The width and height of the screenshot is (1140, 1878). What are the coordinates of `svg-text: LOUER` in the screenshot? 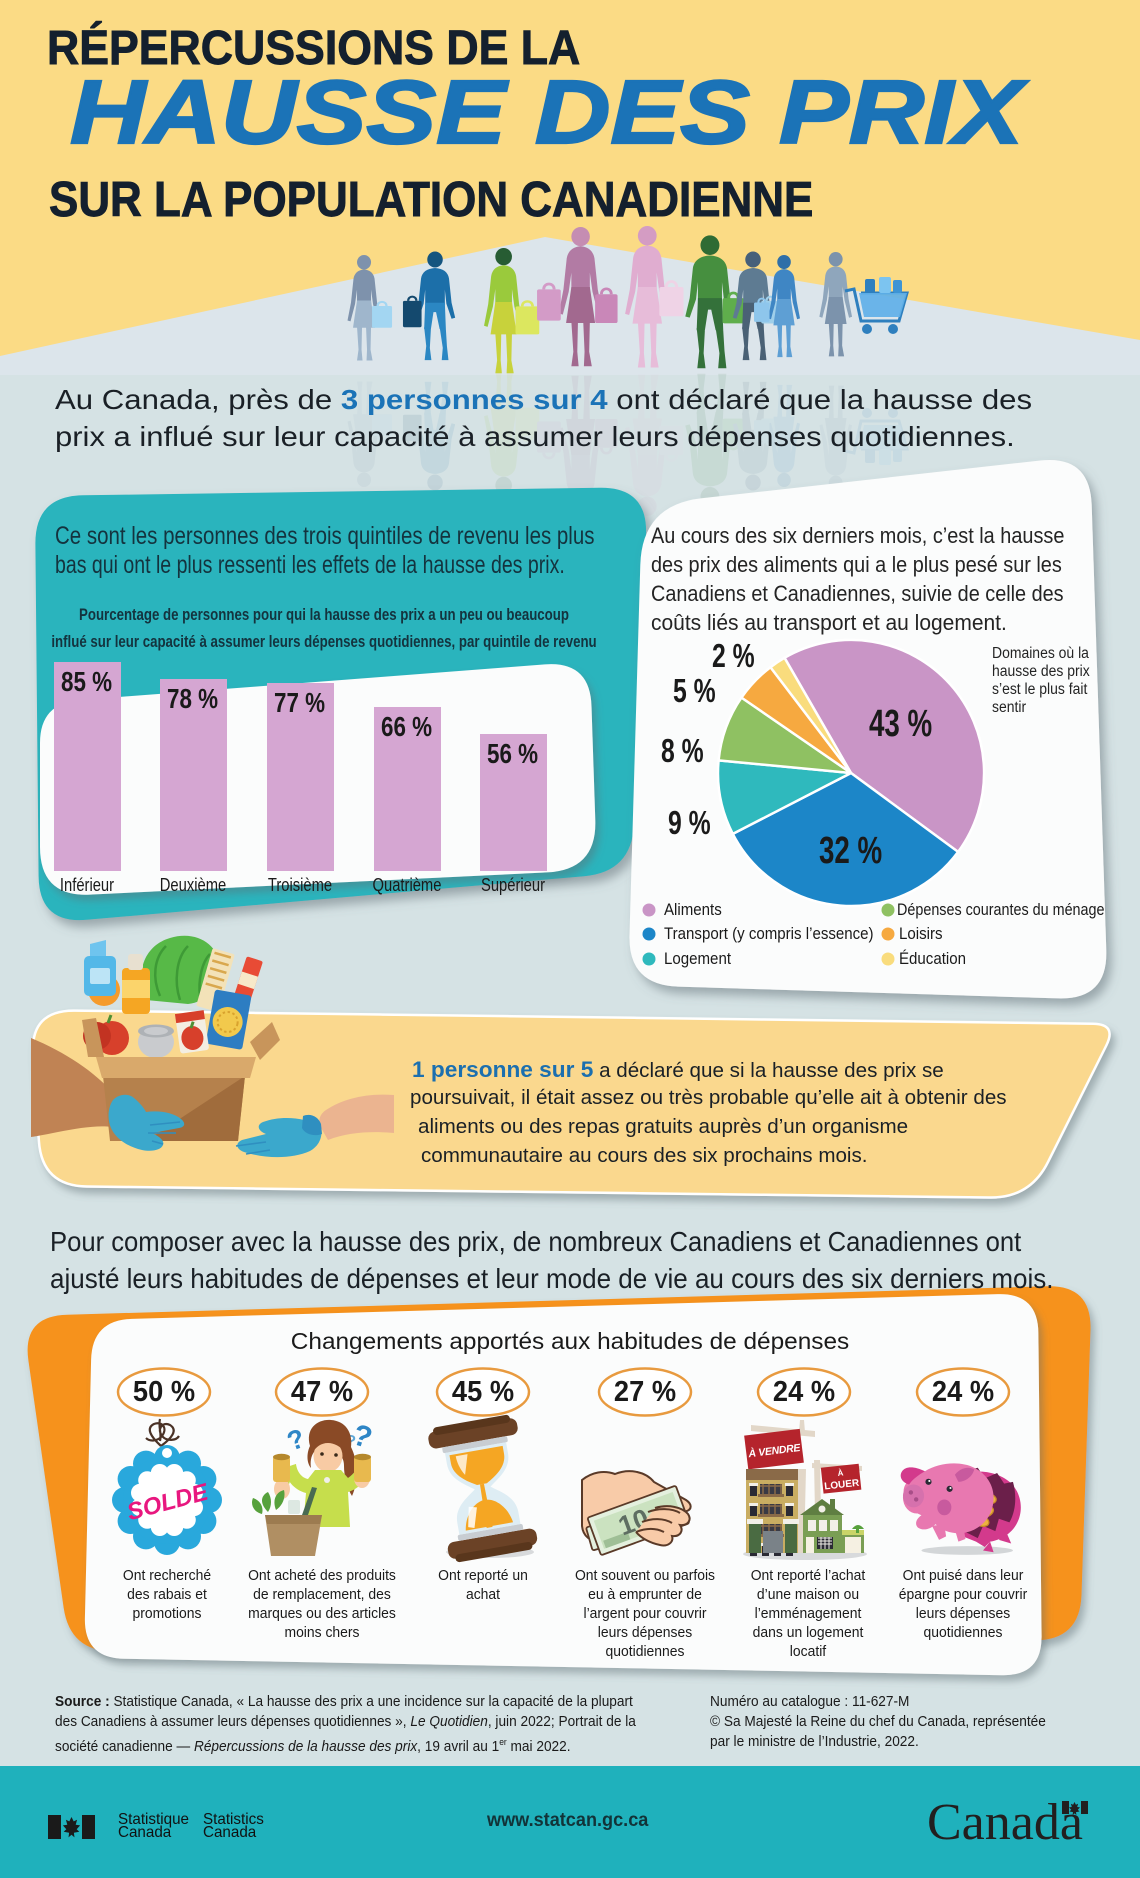 It's located at (842, 1485).